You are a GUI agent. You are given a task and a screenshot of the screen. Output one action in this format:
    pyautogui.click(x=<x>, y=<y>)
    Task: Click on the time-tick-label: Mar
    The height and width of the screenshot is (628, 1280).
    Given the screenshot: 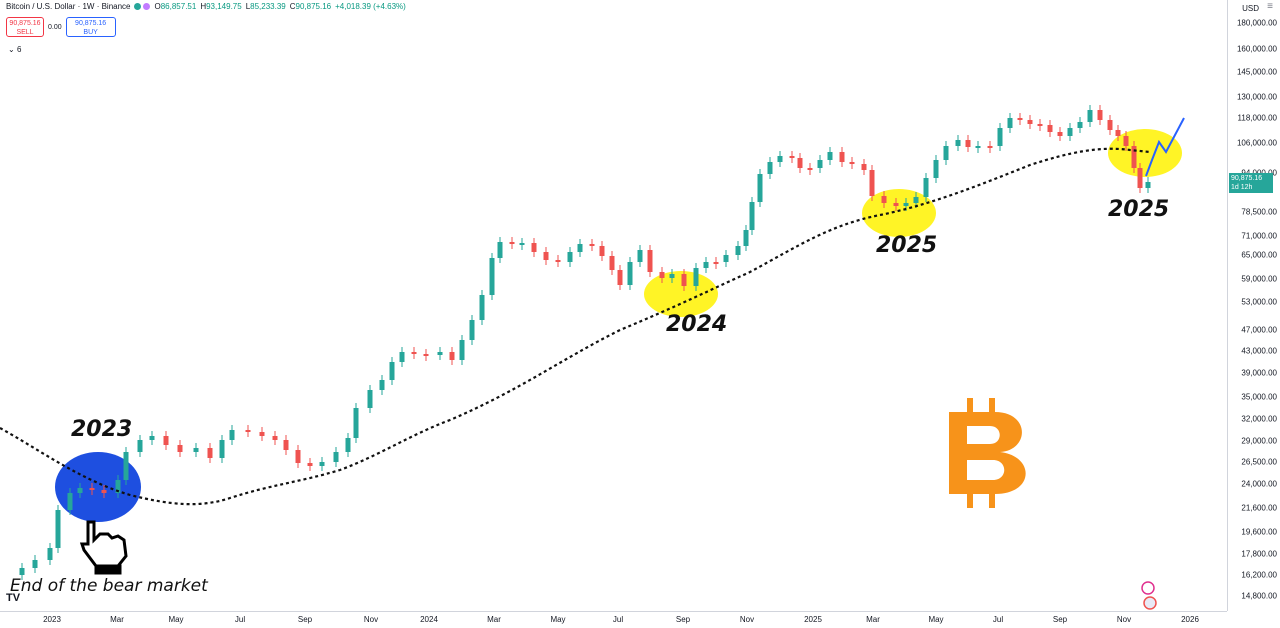 What is the action you would take?
    pyautogui.click(x=117, y=619)
    